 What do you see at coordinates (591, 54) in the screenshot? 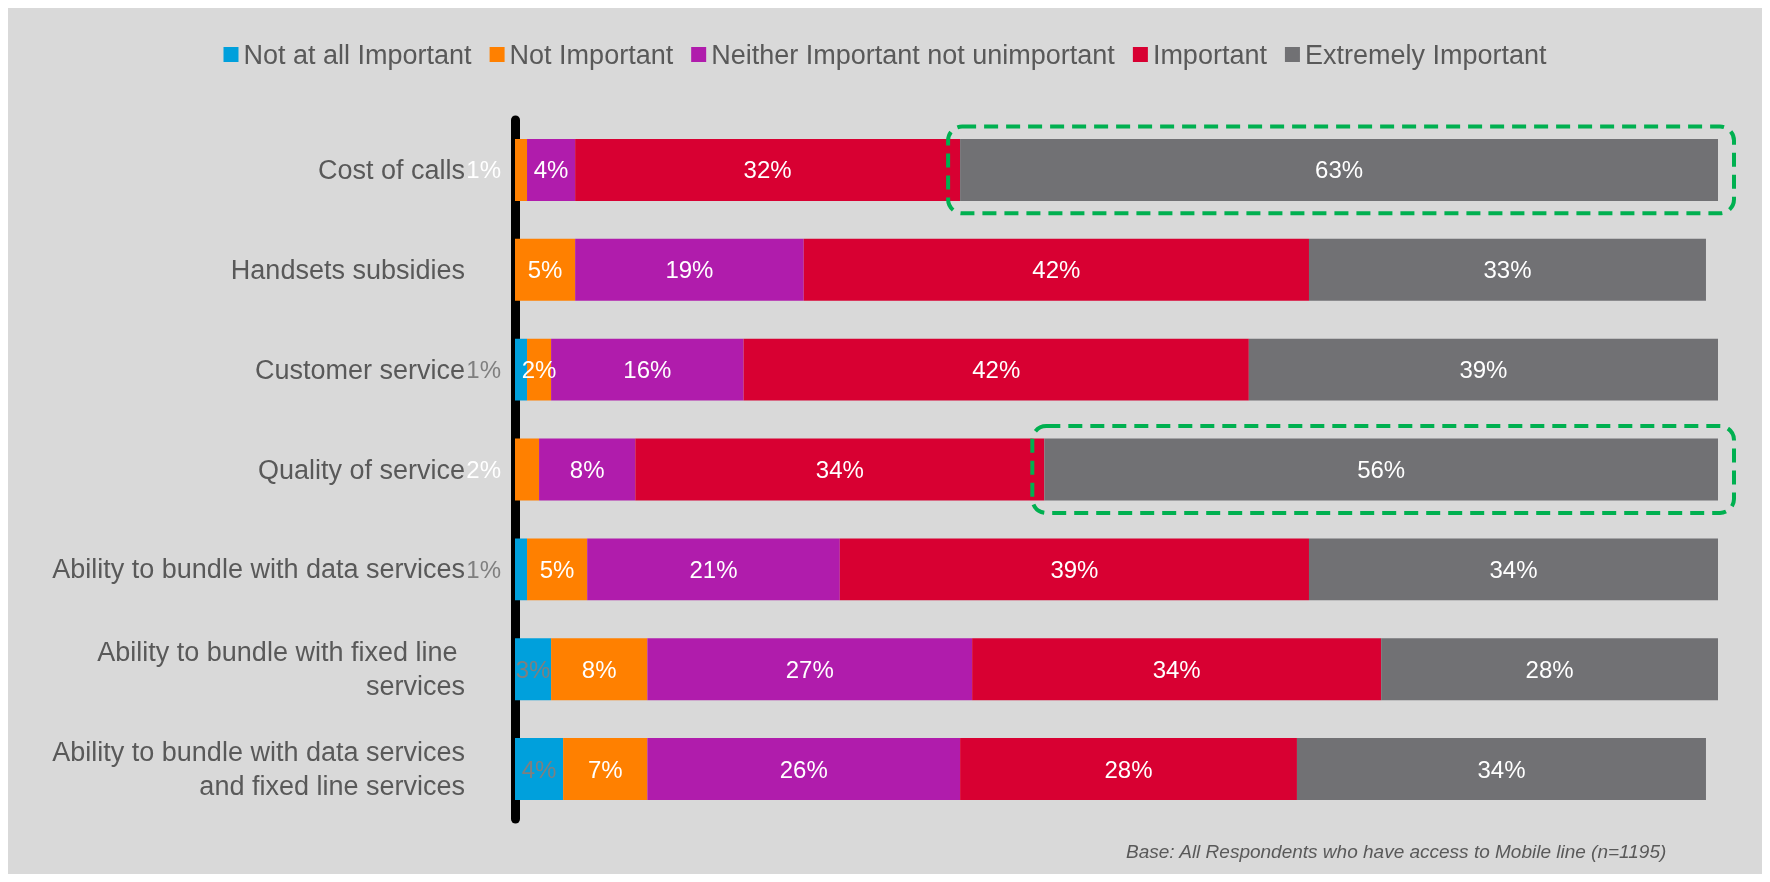
I see `legend-label: Not Important` at bounding box center [591, 54].